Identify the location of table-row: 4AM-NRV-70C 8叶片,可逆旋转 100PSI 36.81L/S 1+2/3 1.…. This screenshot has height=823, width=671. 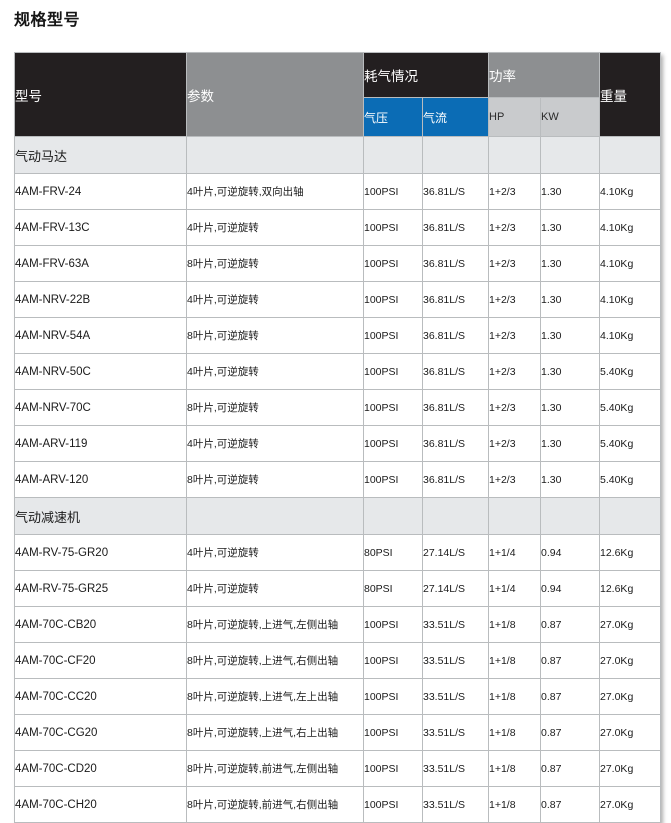
(337, 407).